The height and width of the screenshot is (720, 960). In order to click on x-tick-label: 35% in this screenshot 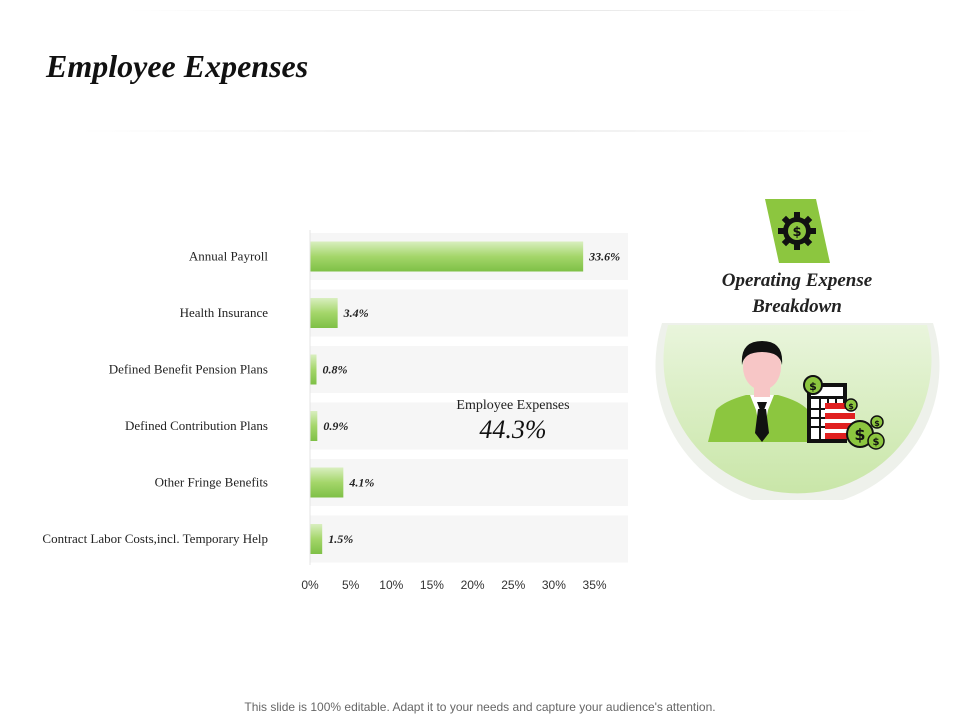, I will do `click(595, 585)`.